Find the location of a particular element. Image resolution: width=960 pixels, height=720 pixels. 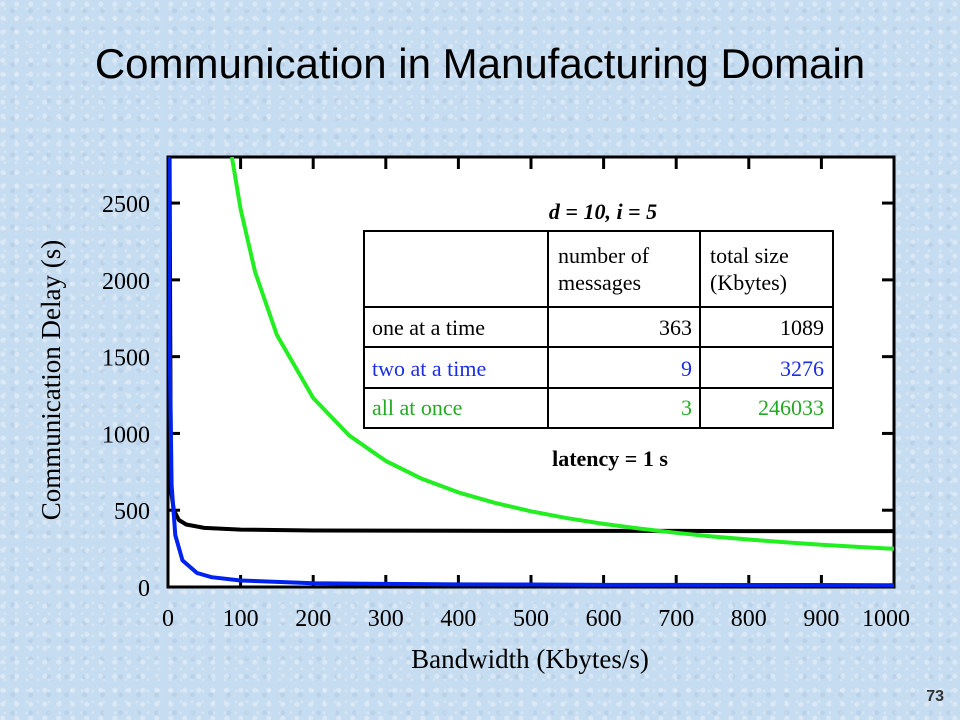

y-tick-labels: 0 500 1000 1500 2000 2500 is located at coordinates (126, 397).